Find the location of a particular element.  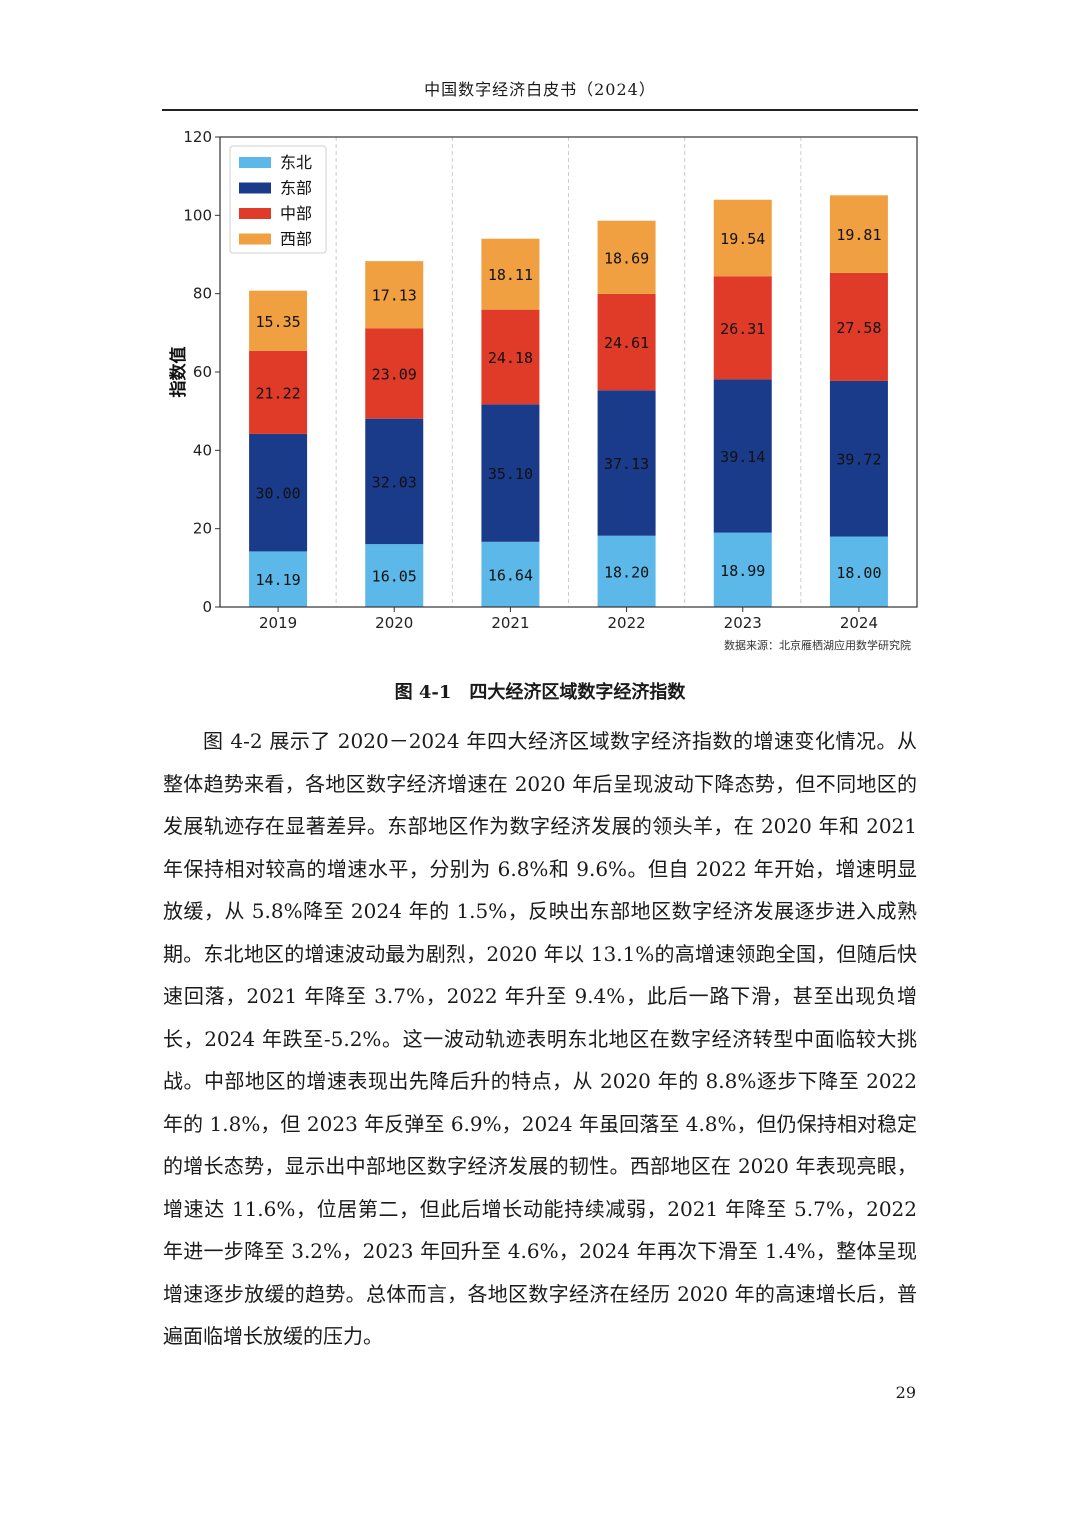

bar-value-label: 30.00 is located at coordinates (278, 494).